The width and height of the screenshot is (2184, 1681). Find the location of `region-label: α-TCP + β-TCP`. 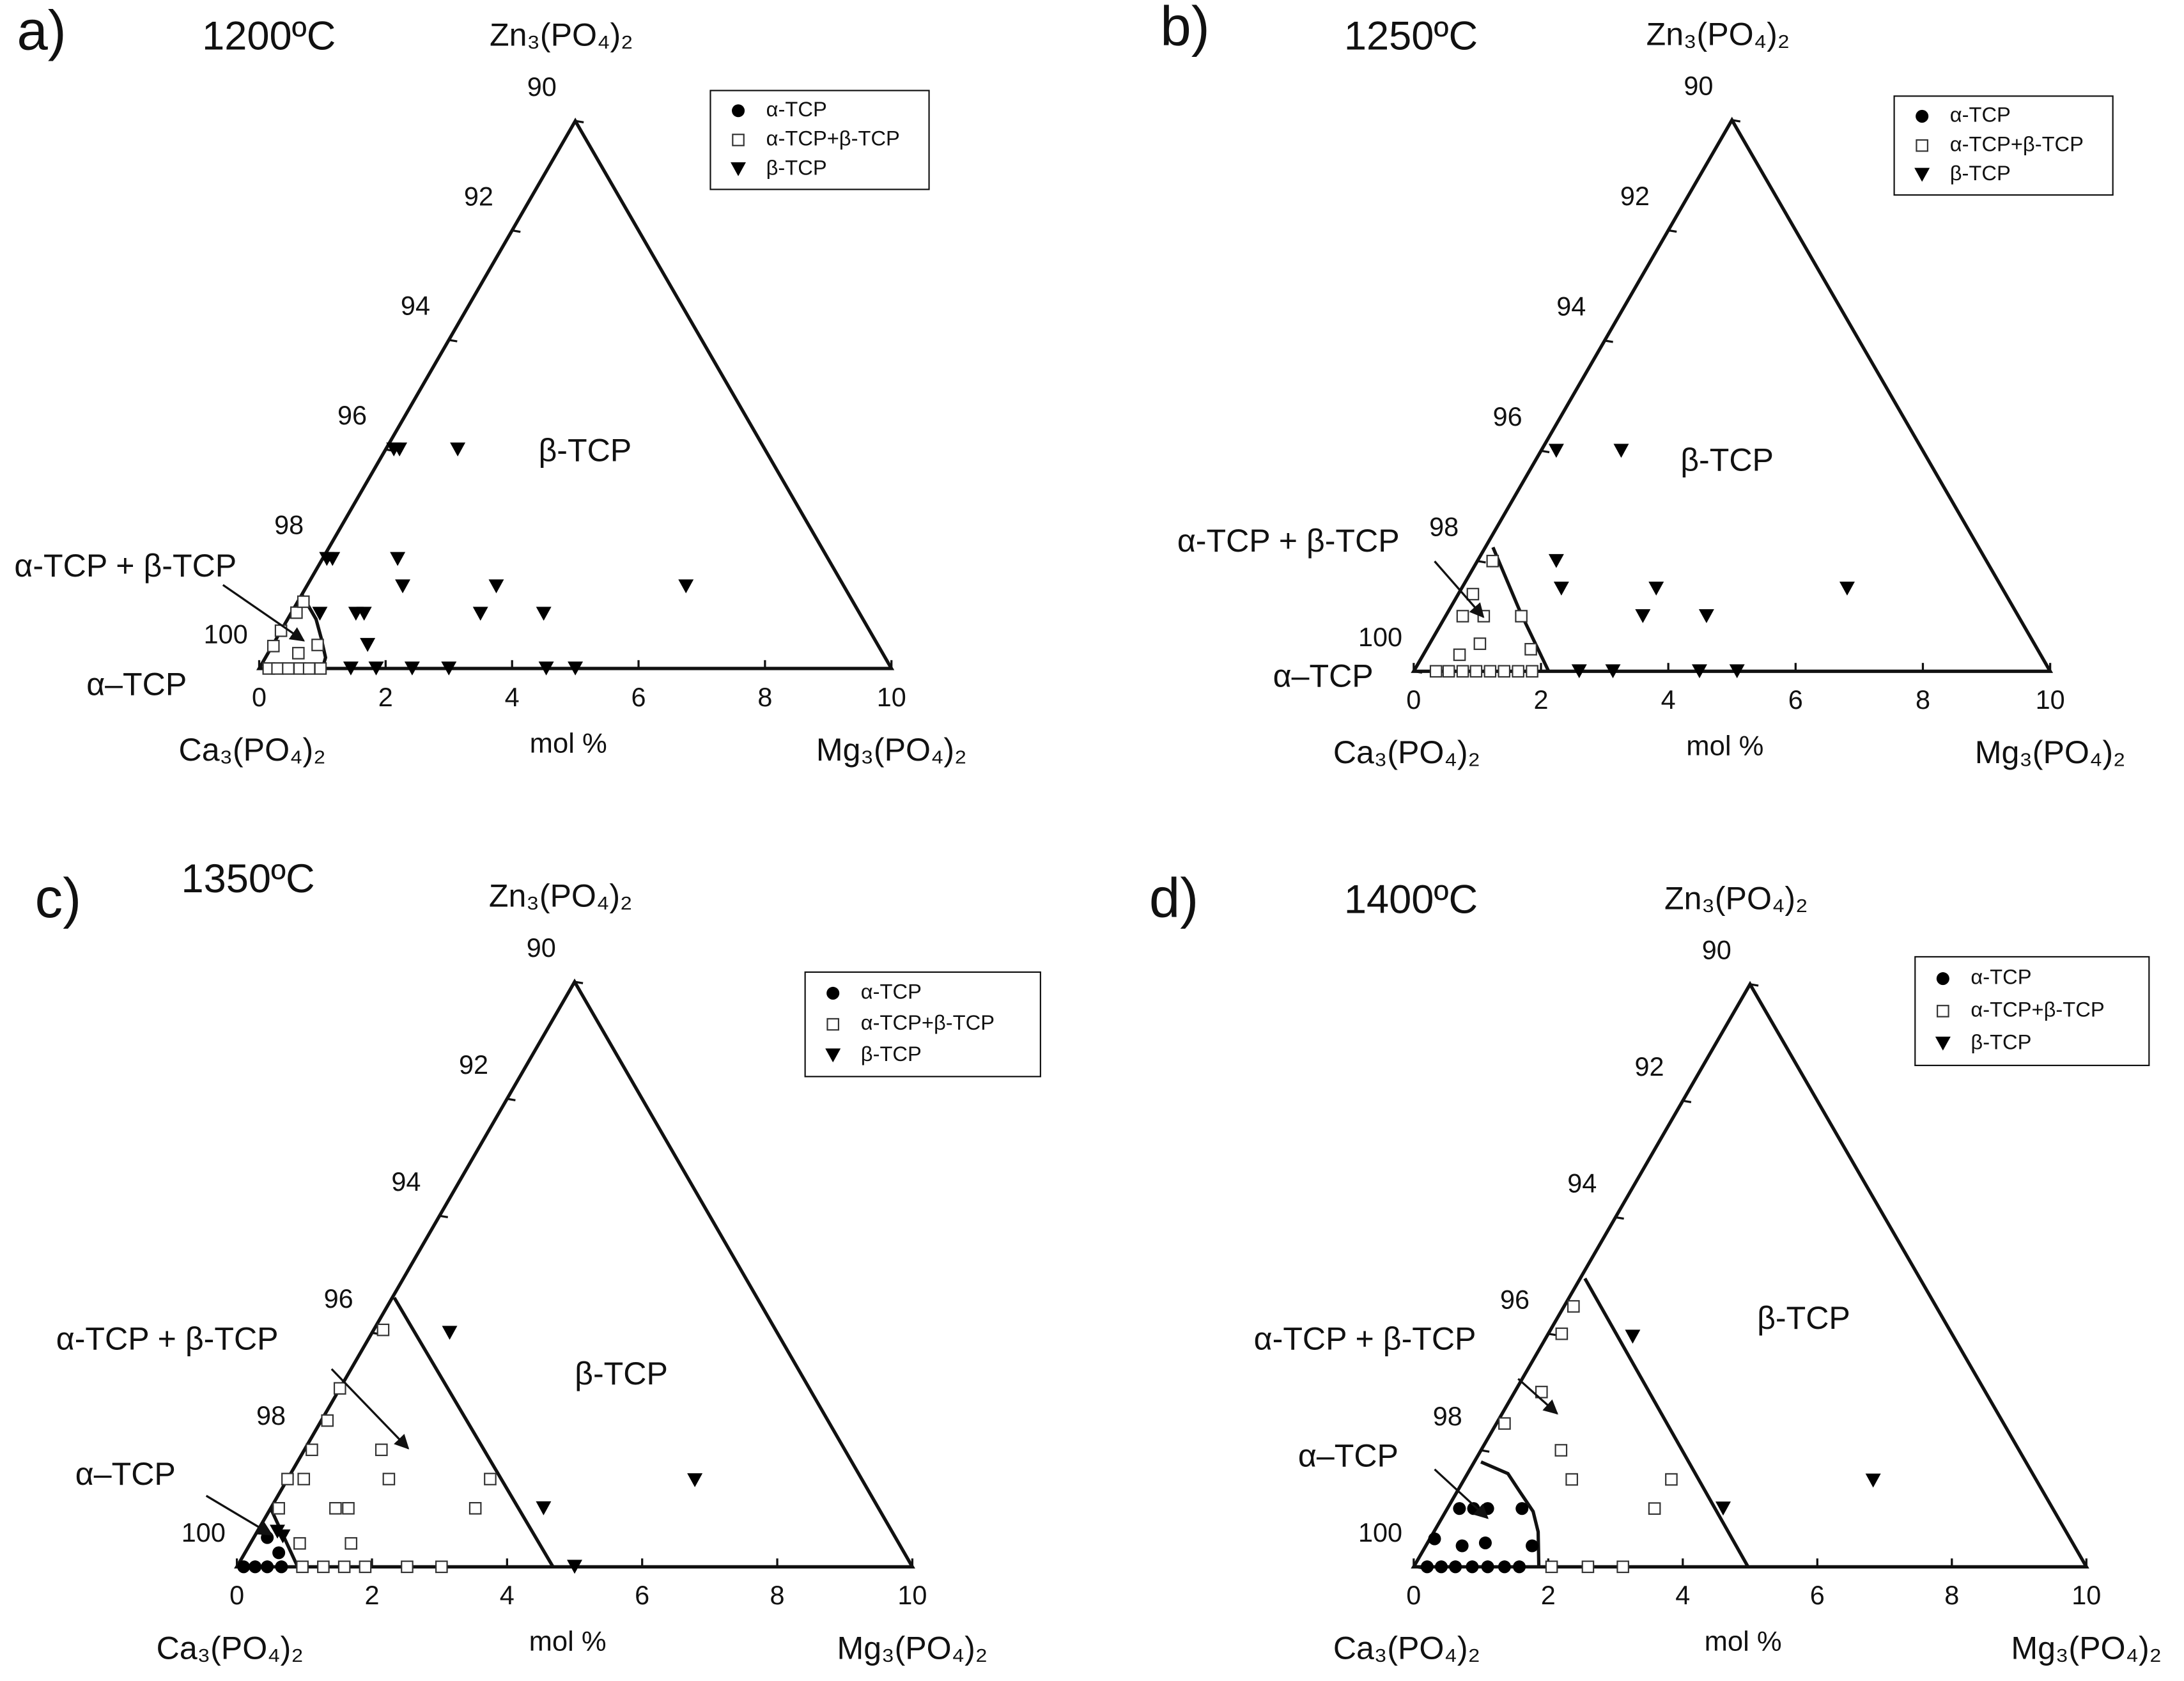

region-label: α-TCP + β-TCP is located at coordinates (125, 566).